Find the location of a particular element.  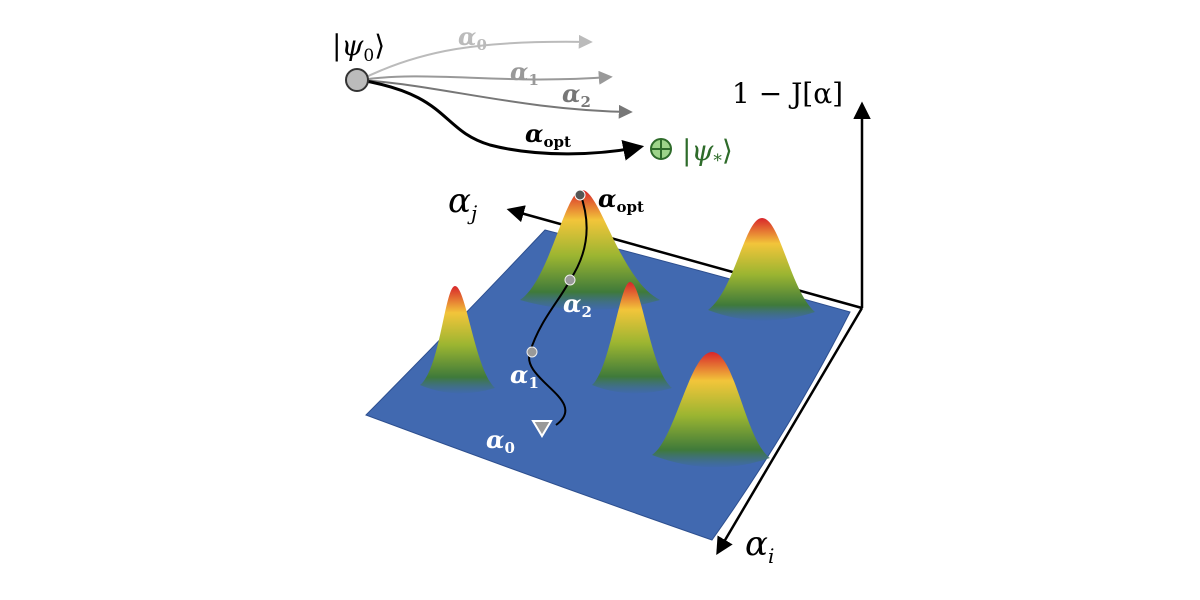

target-state-icon is located at coordinates (661, 149).